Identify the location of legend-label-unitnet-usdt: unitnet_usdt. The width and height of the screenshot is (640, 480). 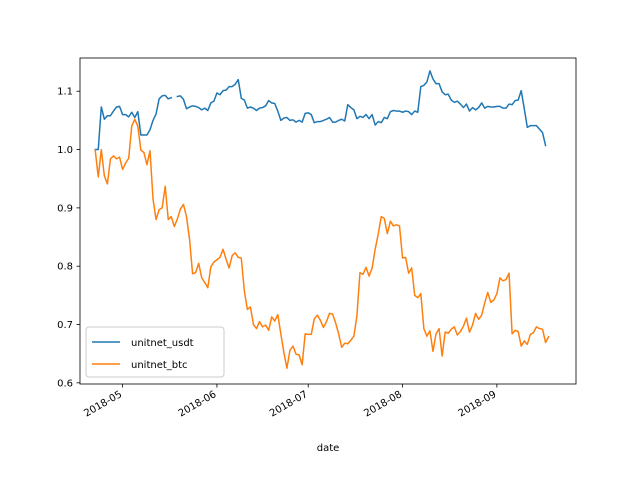
(162, 343).